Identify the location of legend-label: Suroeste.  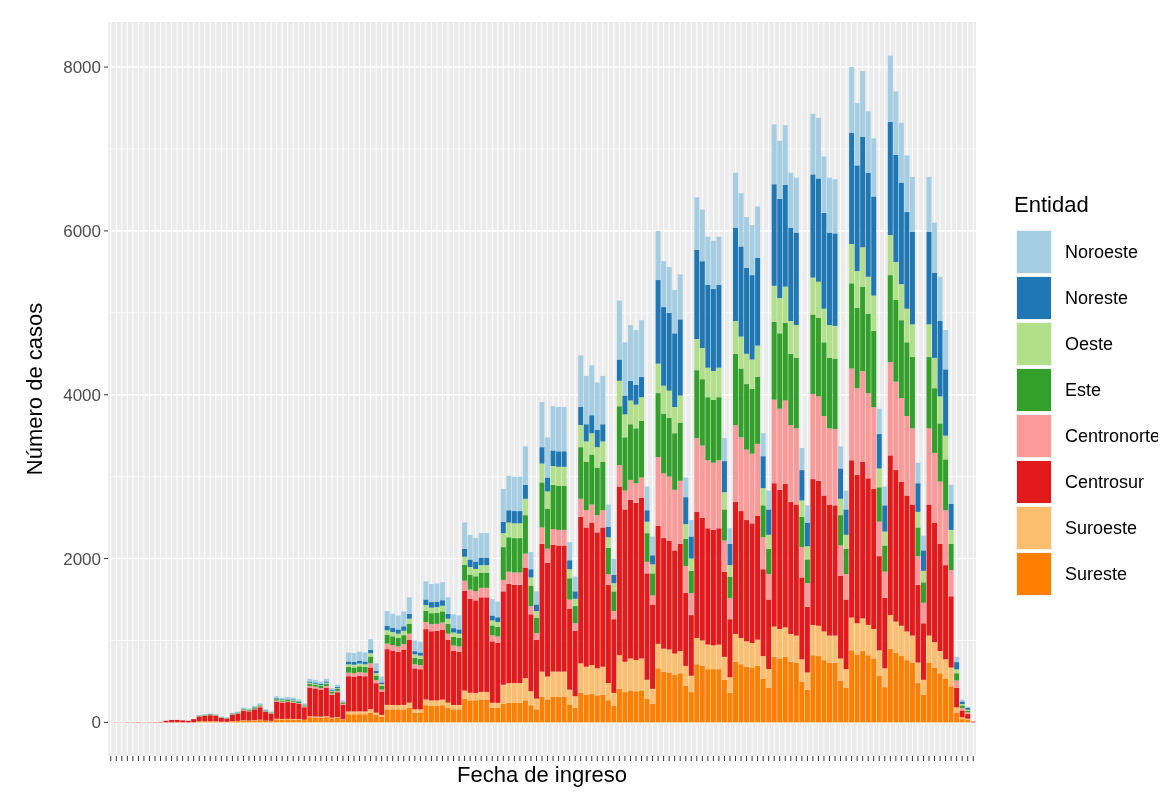
(1101, 528).